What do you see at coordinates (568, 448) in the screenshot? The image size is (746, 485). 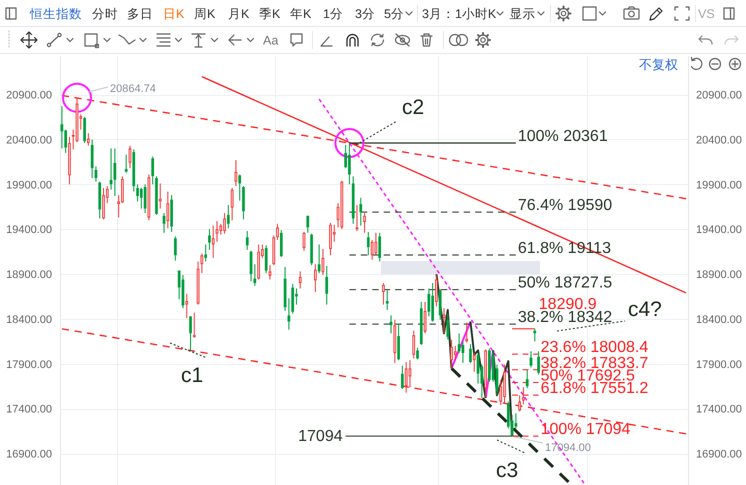 I see `annotation: 17094.00` at bounding box center [568, 448].